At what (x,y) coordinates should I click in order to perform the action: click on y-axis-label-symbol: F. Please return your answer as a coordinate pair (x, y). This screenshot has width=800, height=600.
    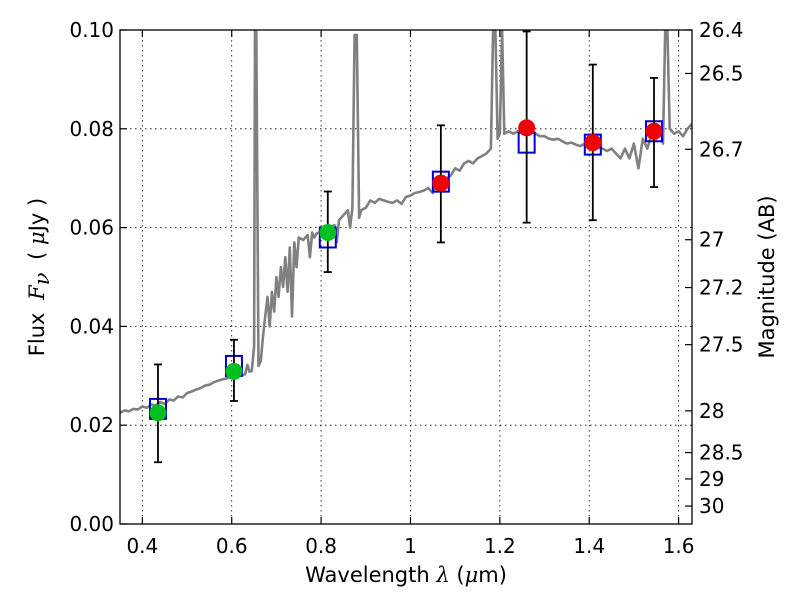
    Looking at the image, I should click on (37, 292).